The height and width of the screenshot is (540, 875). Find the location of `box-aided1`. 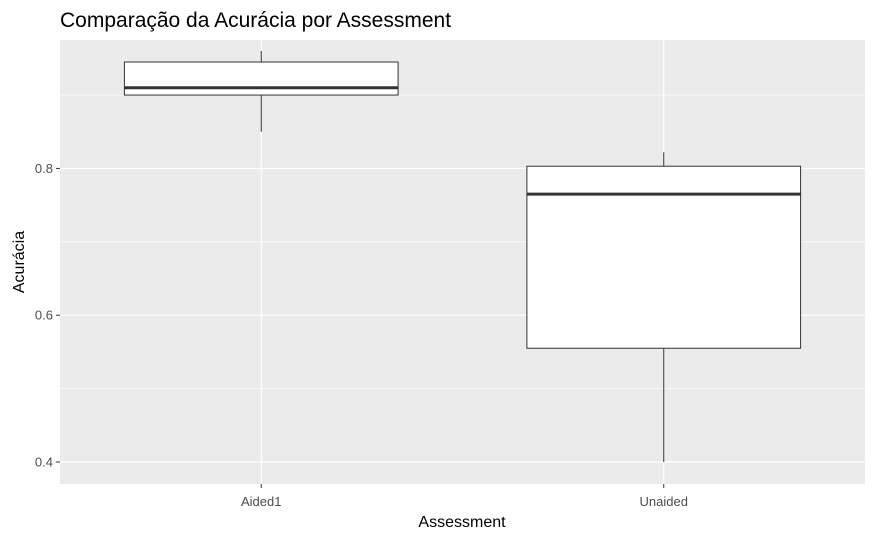

box-aided1 is located at coordinates (261, 91).